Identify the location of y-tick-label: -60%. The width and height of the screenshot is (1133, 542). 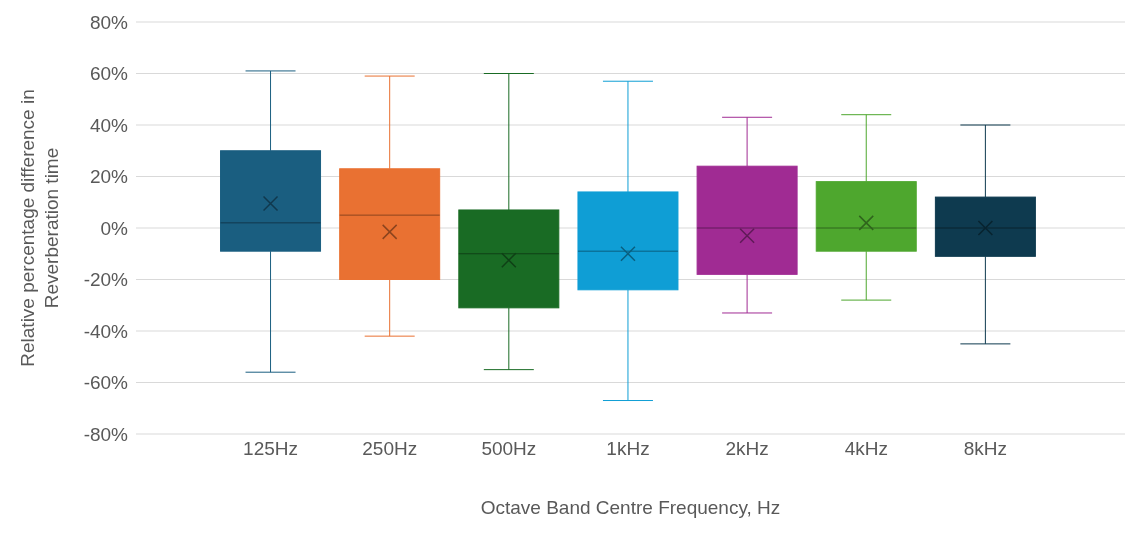
(106, 383).